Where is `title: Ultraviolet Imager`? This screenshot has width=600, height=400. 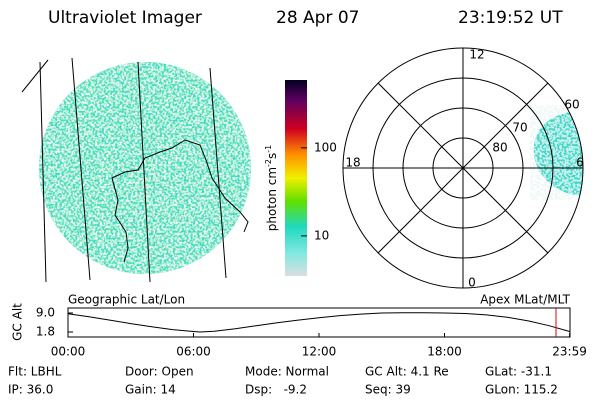
title: Ultraviolet Imager is located at coordinates (125, 18).